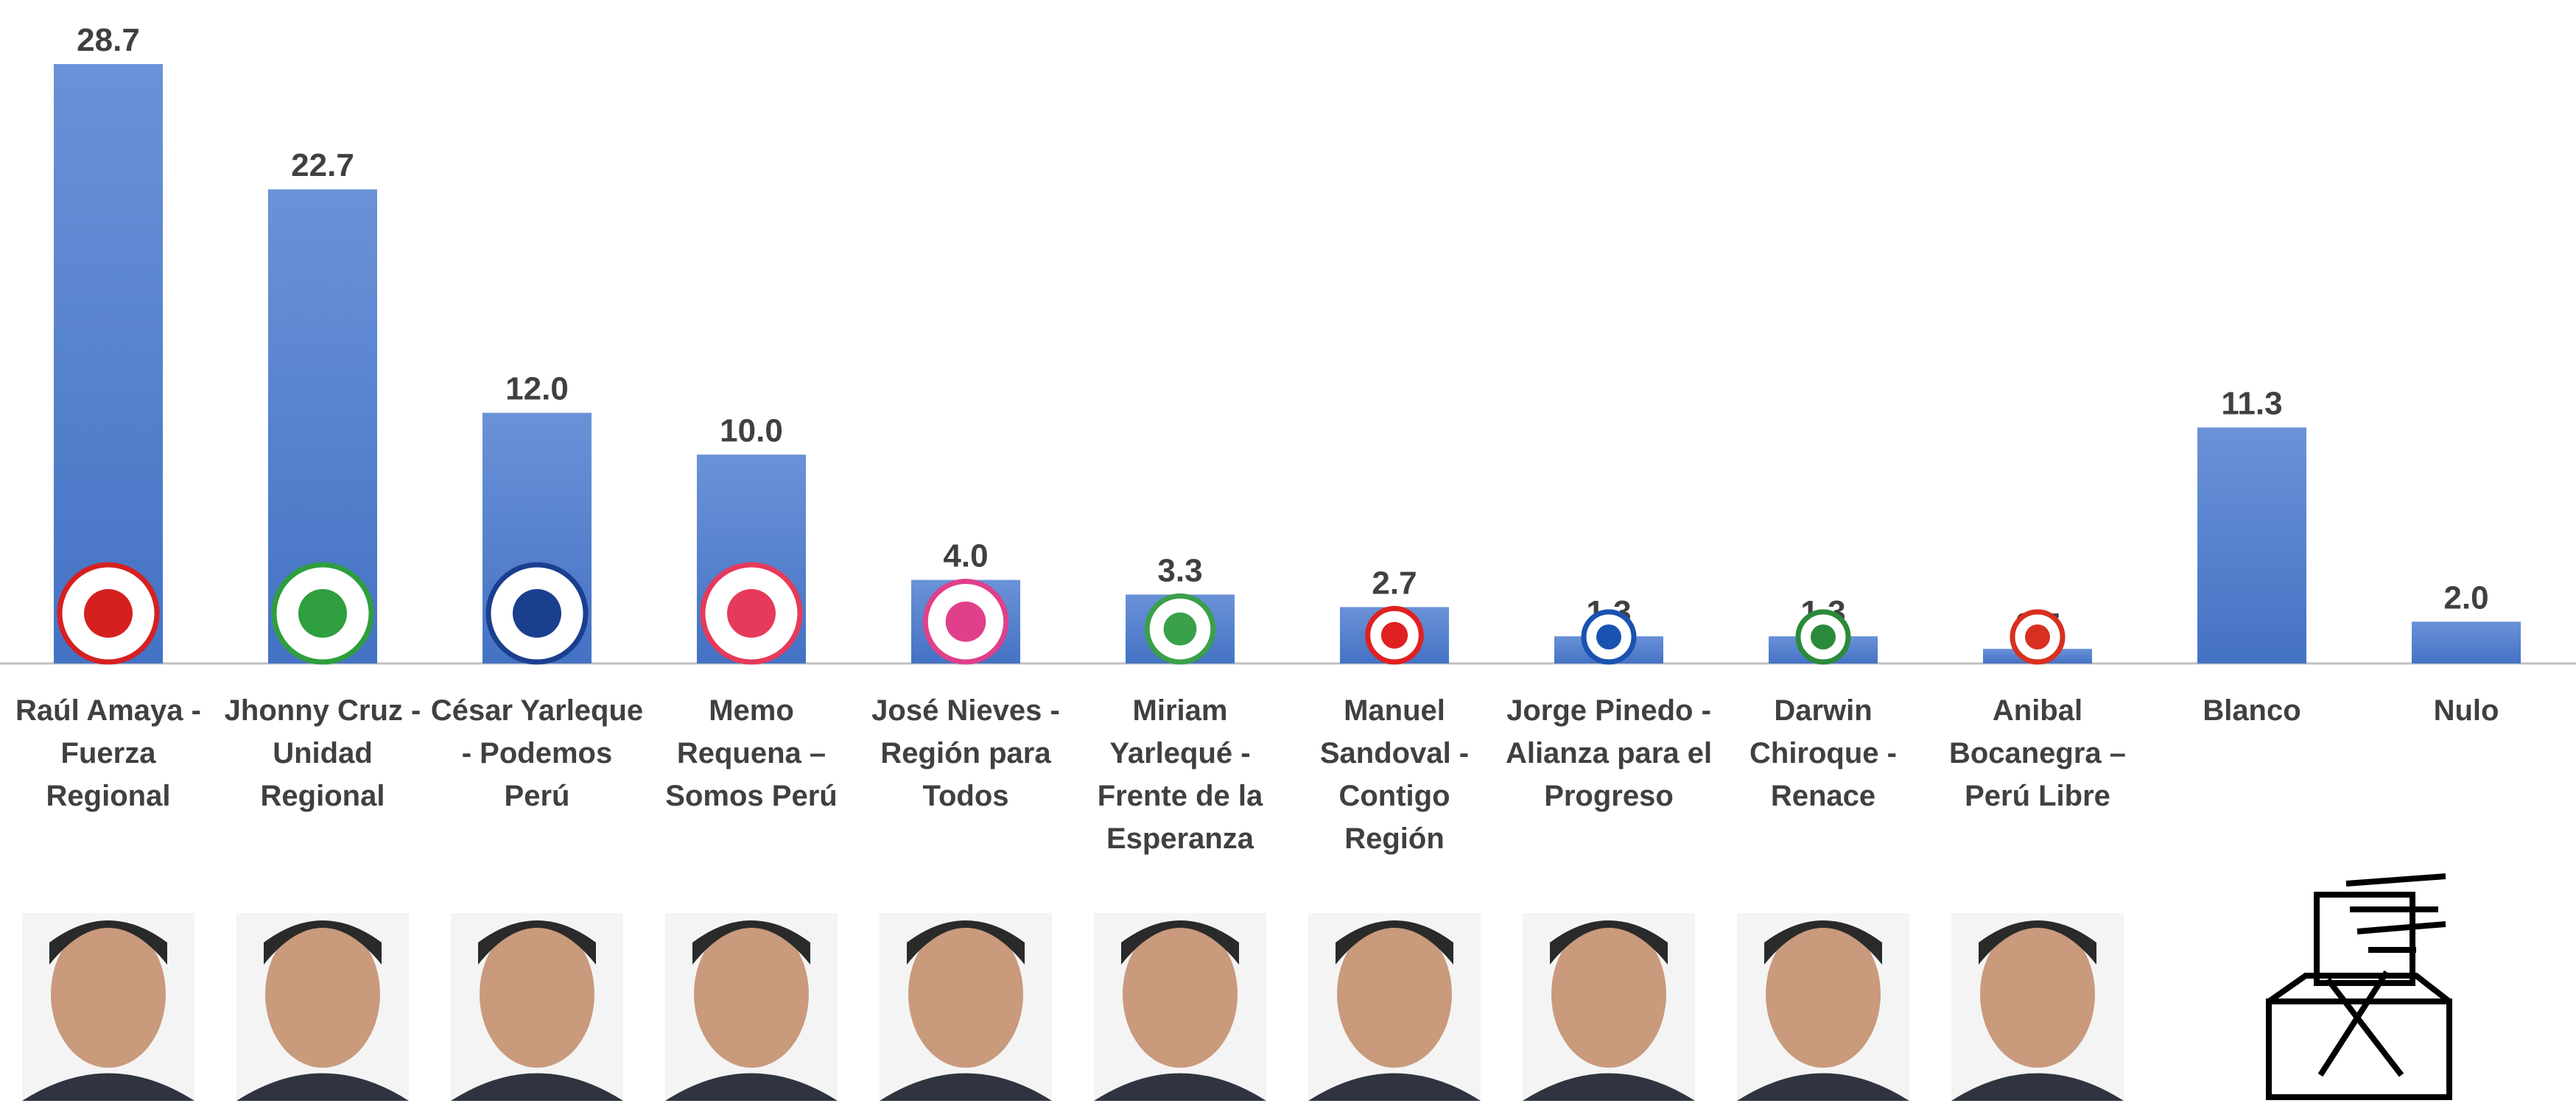  Describe the element at coordinates (2037, 753) in the screenshot. I see `category-label: Anibal Bocanegra – Perú Libre` at that location.